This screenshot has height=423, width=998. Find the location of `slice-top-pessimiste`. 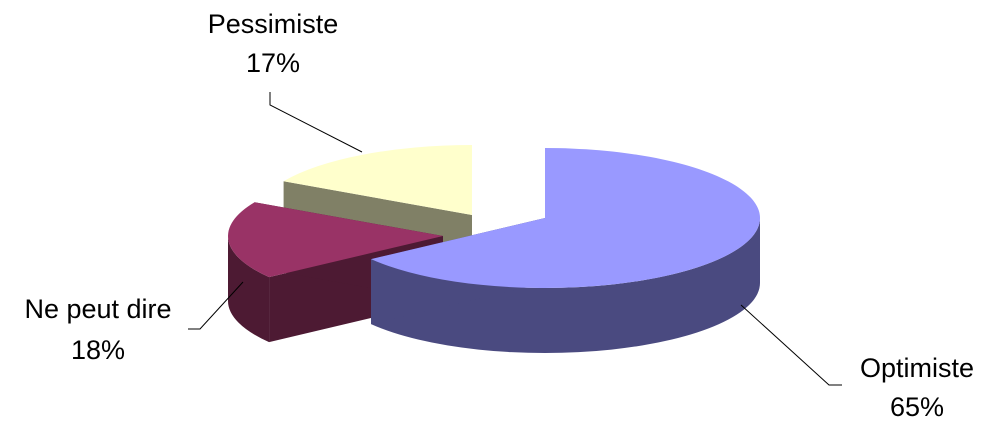

slice-top-pessimiste is located at coordinates (377, 180).